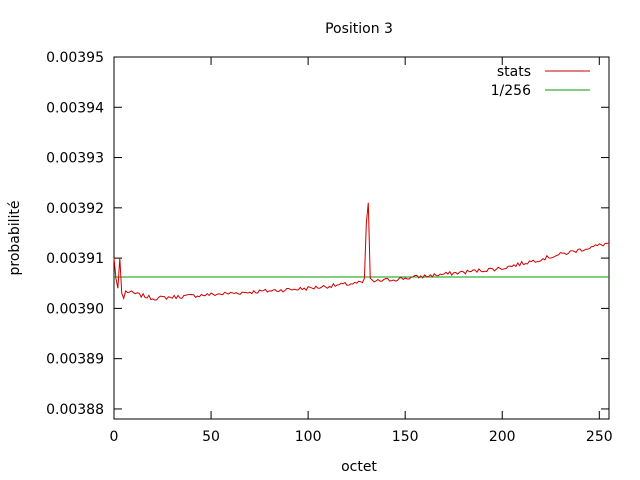 This screenshot has height=480, width=640. What do you see at coordinates (514, 72) in the screenshot?
I see `legend-label: stats` at bounding box center [514, 72].